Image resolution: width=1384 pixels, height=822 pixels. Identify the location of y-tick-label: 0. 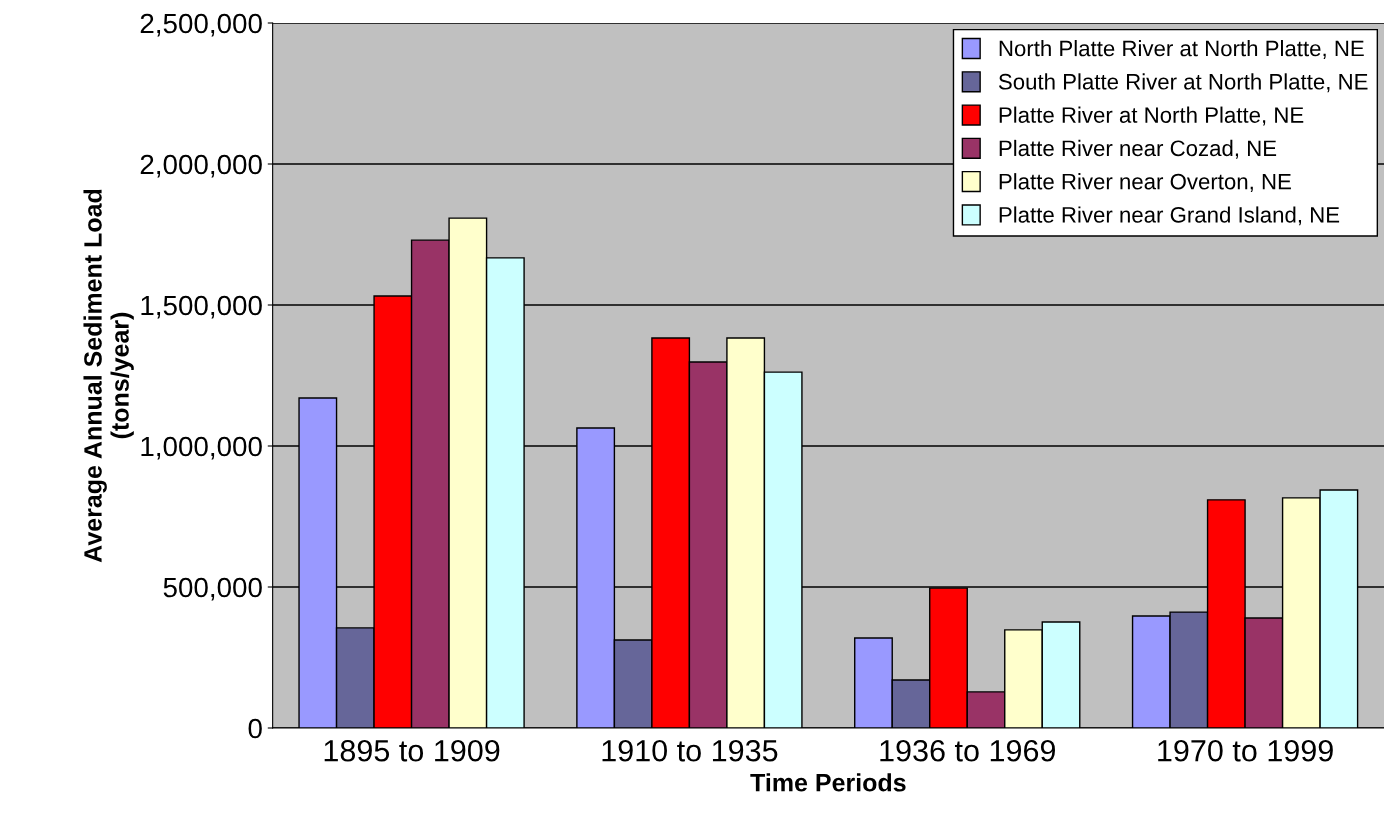
(255, 728).